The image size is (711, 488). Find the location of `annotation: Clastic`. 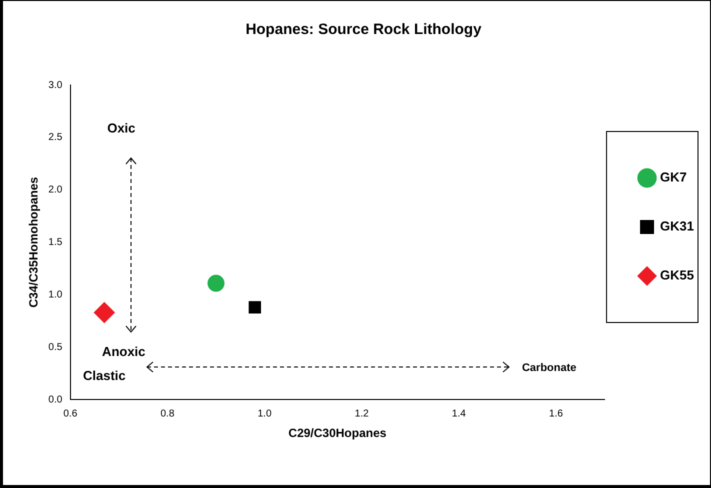

annotation: Clastic is located at coordinates (104, 376).